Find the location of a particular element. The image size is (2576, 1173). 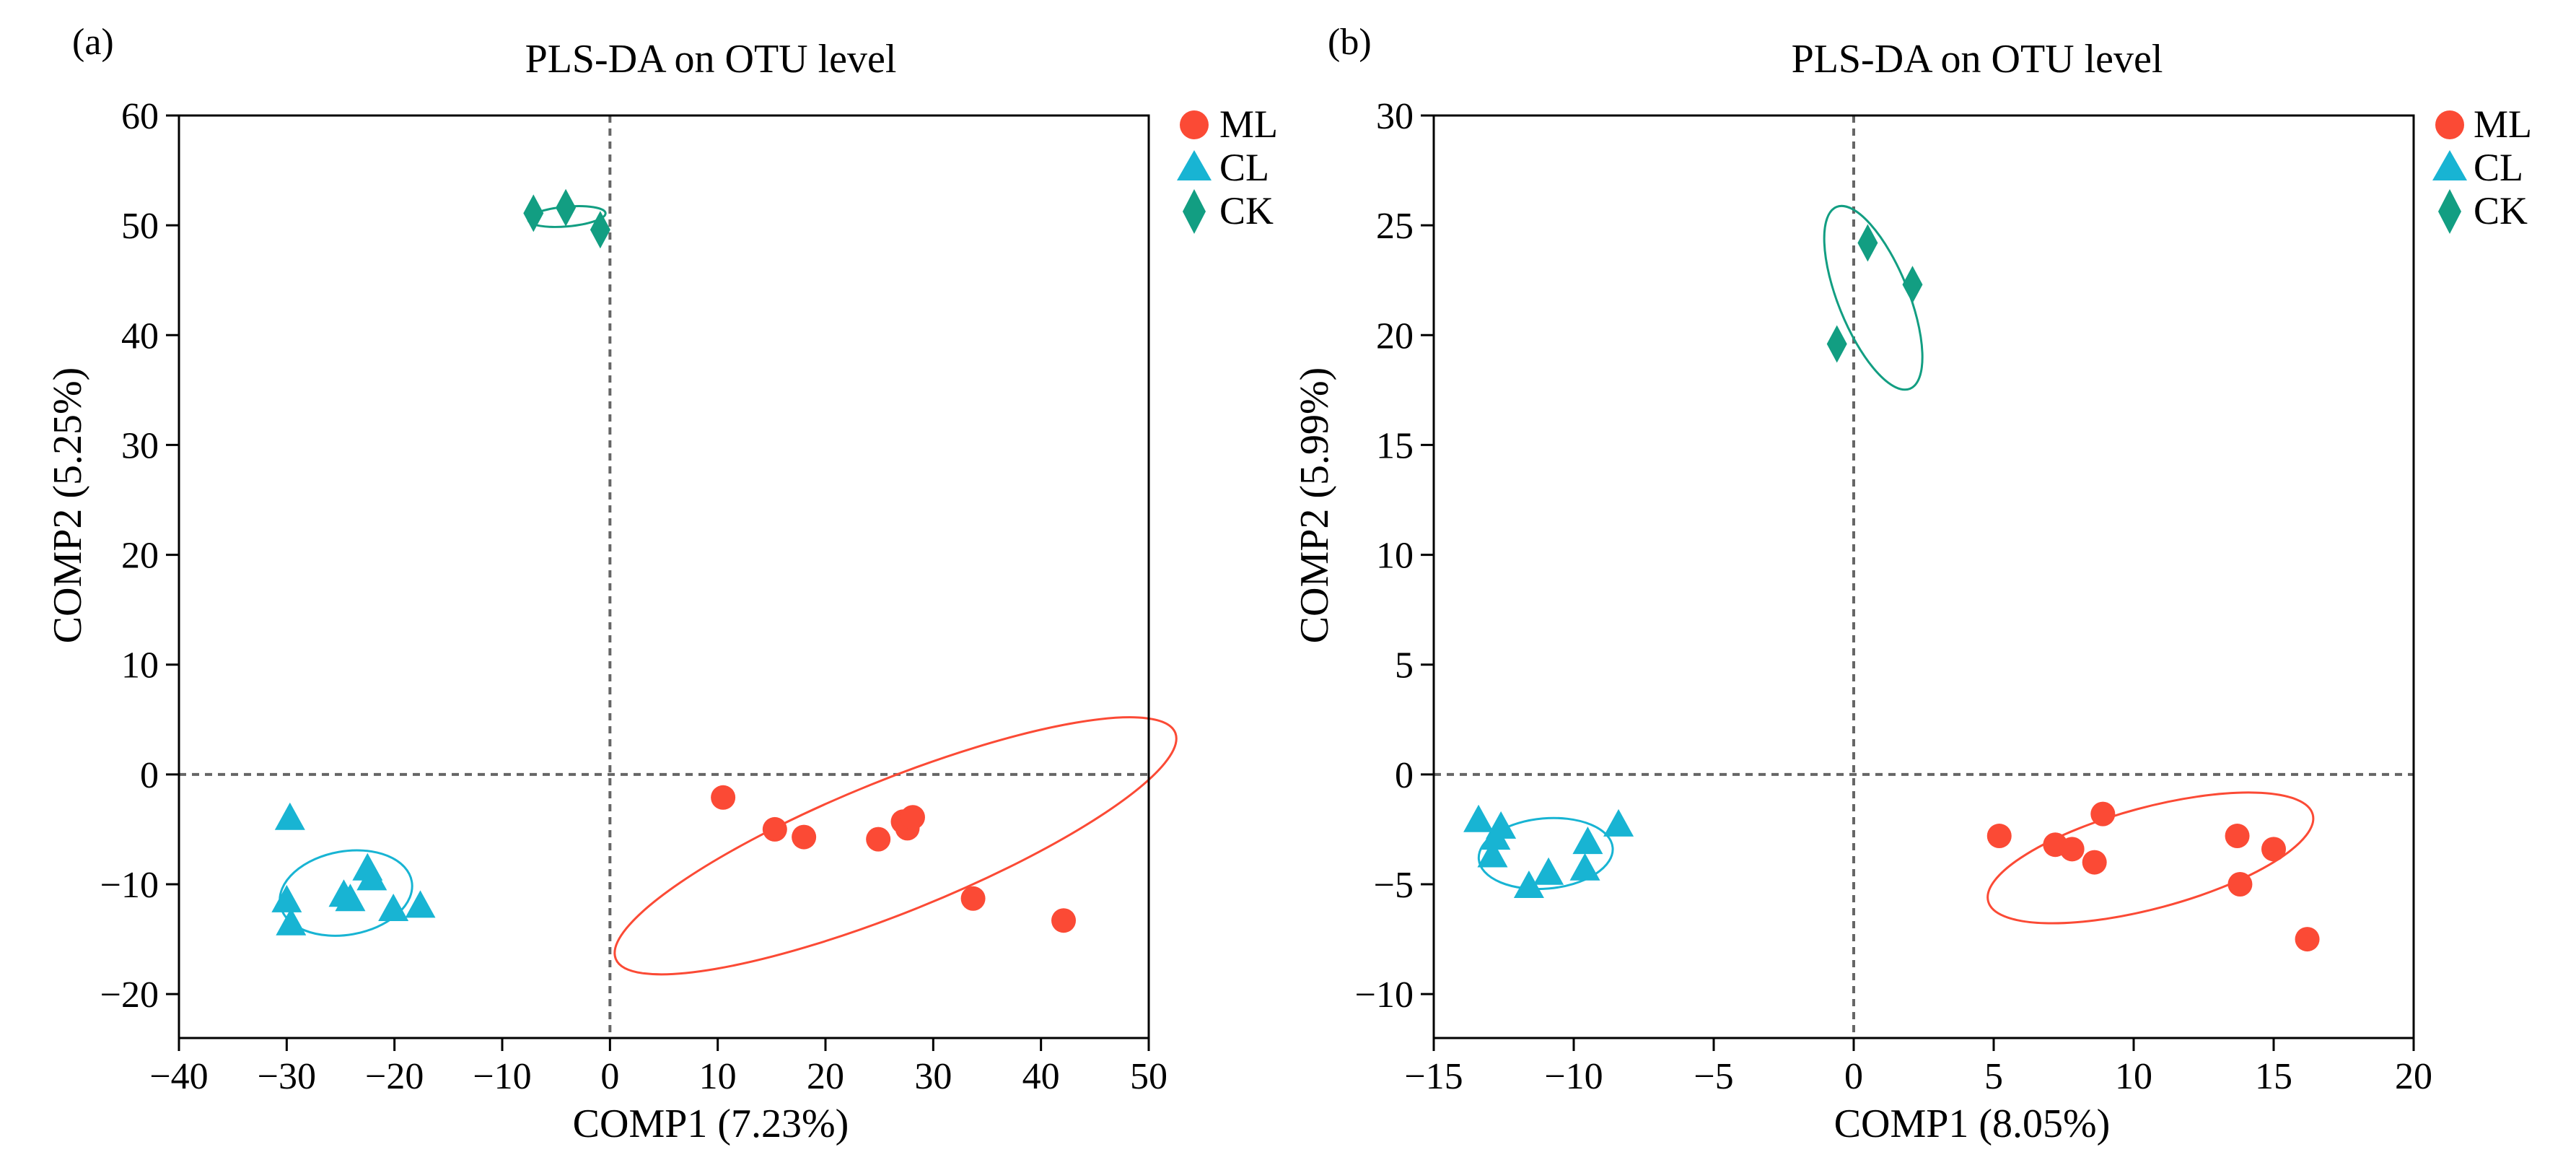

ellipse-ml is located at coordinates (895, 846).